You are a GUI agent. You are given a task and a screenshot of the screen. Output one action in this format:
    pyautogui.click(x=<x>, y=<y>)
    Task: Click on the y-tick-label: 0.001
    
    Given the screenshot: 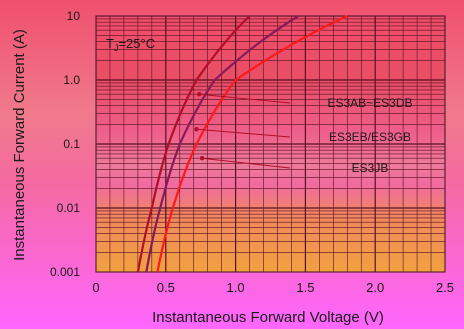 What is the action you would take?
    pyautogui.click(x=65, y=272)
    